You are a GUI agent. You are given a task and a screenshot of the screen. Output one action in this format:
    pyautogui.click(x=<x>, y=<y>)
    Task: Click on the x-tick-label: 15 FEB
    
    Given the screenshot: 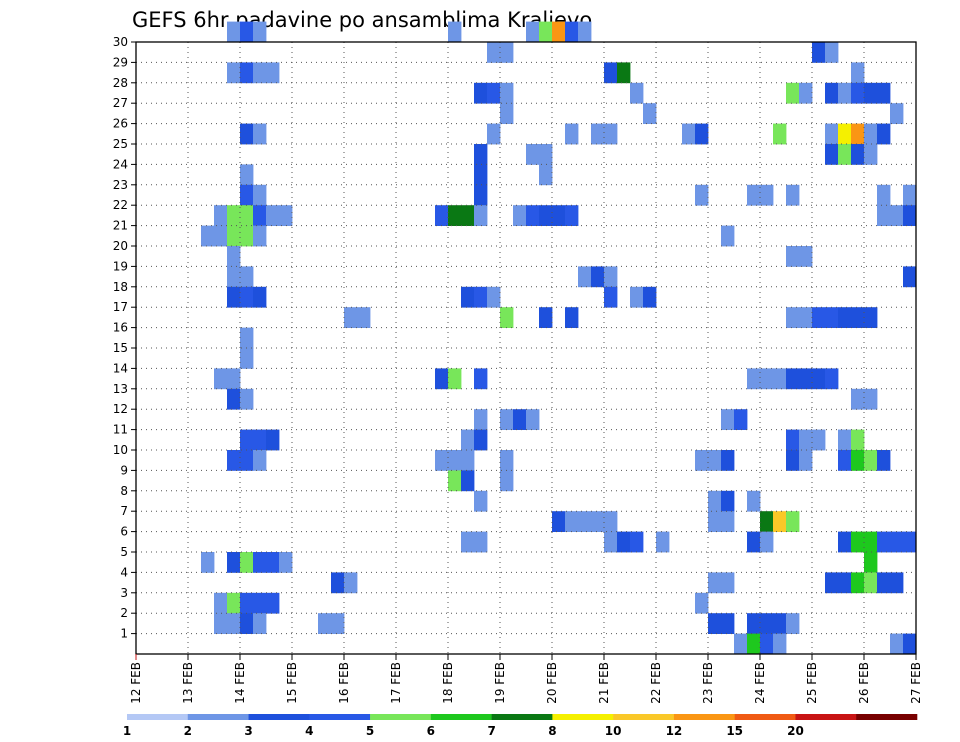 What is the action you would take?
    pyautogui.click(x=292, y=683)
    